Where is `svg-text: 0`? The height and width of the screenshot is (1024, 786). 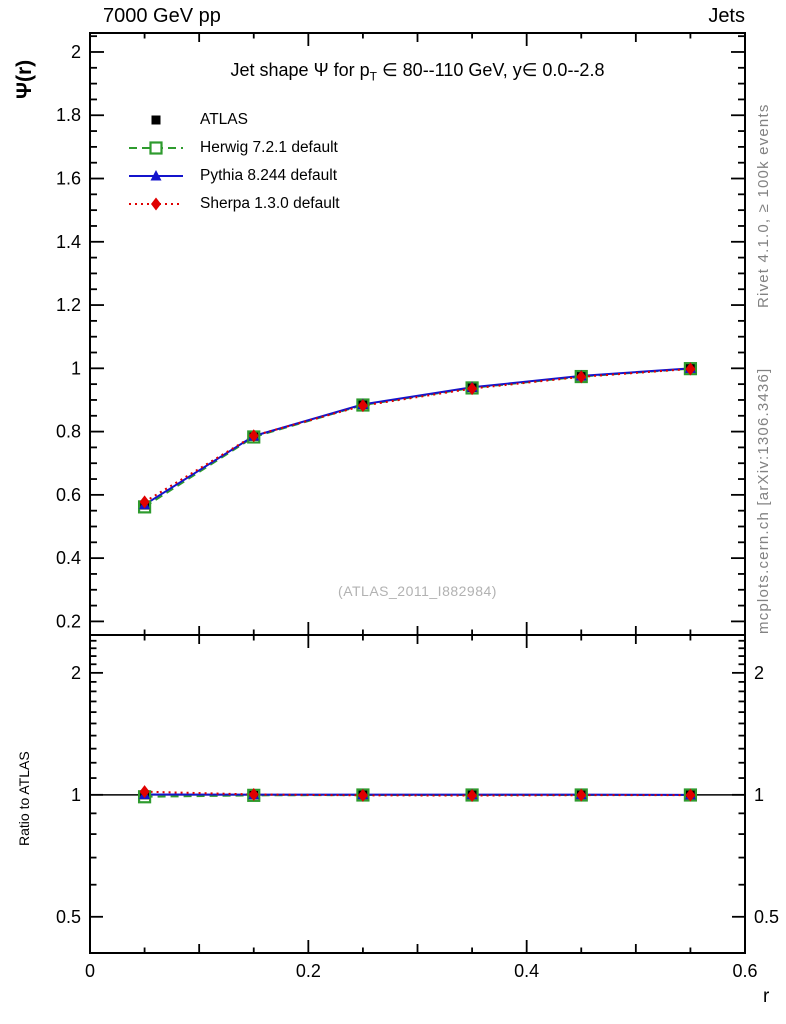 svg-text: 0 is located at coordinates (90, 971).